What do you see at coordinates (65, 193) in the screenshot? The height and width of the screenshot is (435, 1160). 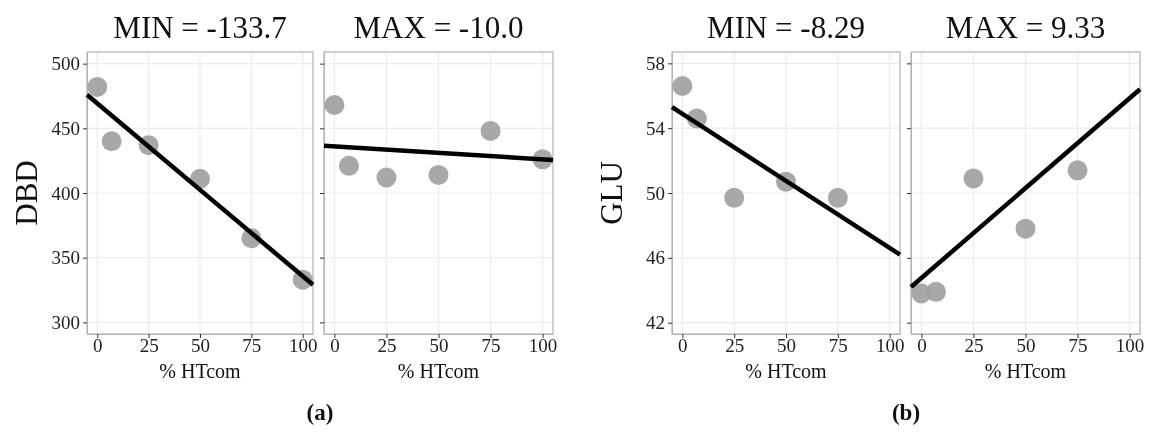 I see `y-tick-label: 400` at bounding box center [65, 193].